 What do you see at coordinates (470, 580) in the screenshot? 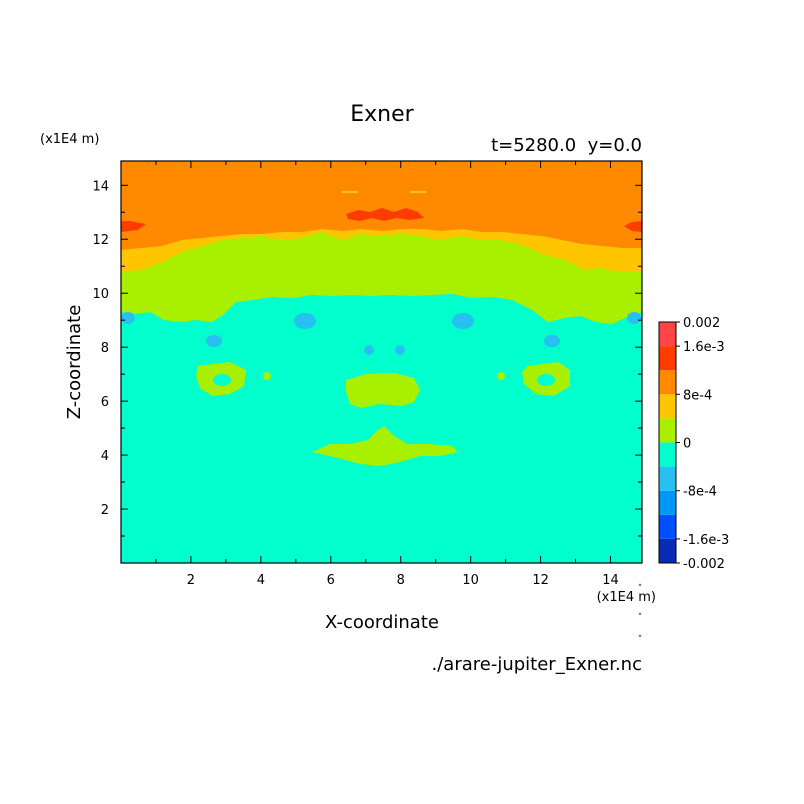
I see `x-tick-label: 10` at bounding box center [470, 580].